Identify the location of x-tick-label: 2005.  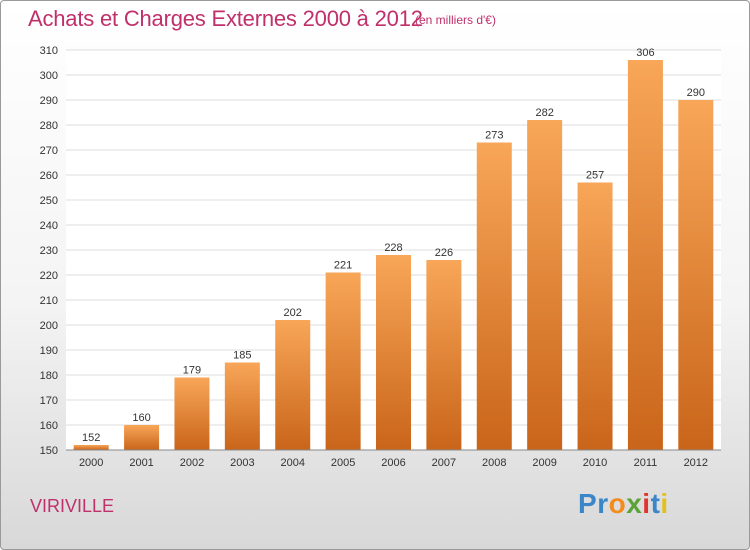
(343, 463).